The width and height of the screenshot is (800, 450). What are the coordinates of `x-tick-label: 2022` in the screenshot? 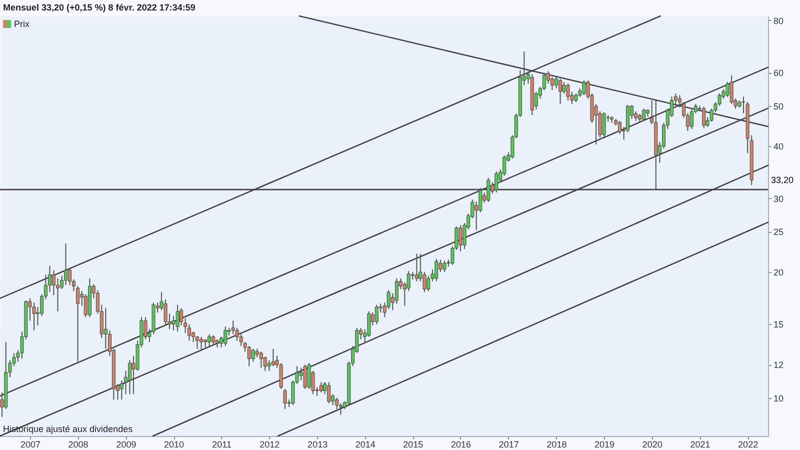 It's located at (748, 445).